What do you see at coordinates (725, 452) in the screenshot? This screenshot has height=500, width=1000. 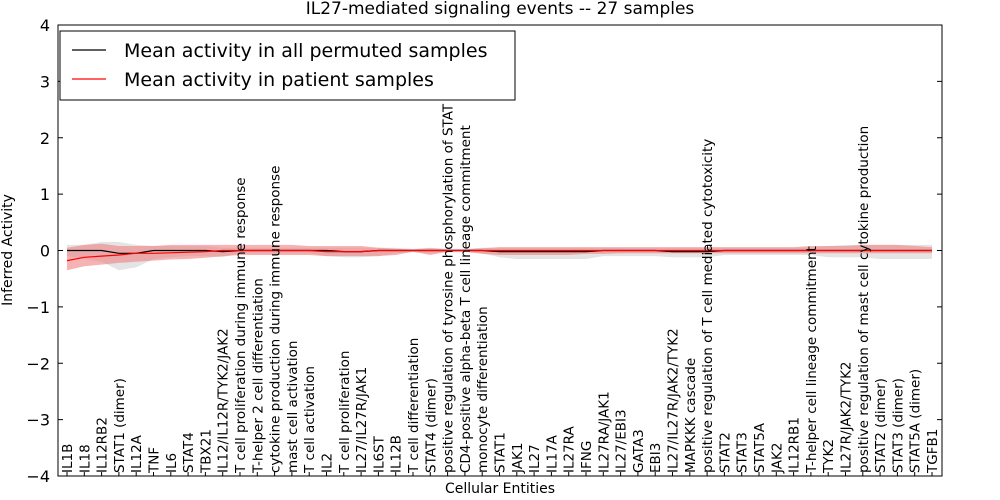 I see `x-tick-label: STAT2` at bounding box center [725, 452].